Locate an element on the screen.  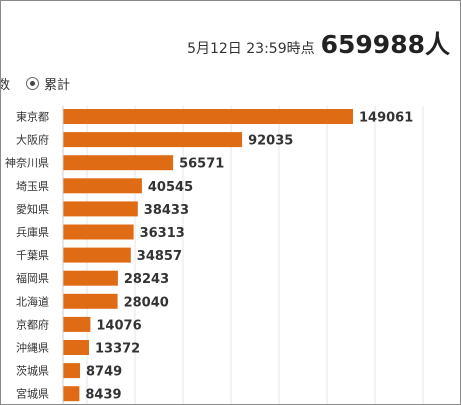
category-label: 愛知県 is located at coordinates (32, 209).